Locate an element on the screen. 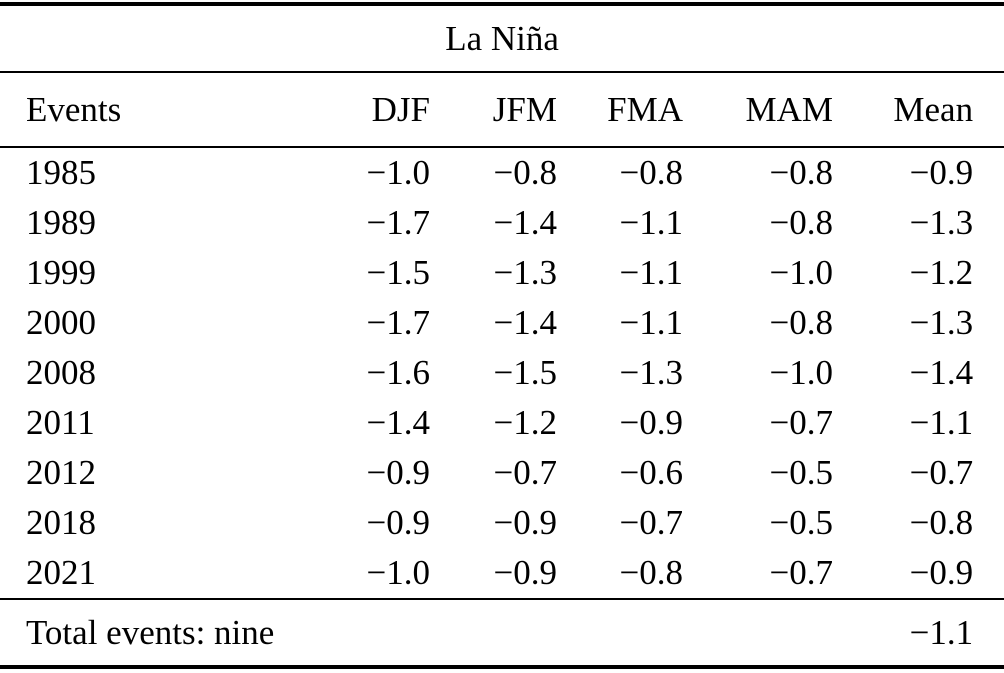 The width and height of the screenshot is (1004, 673). column-header-djf: DJF is located at coordinates (365, 110).